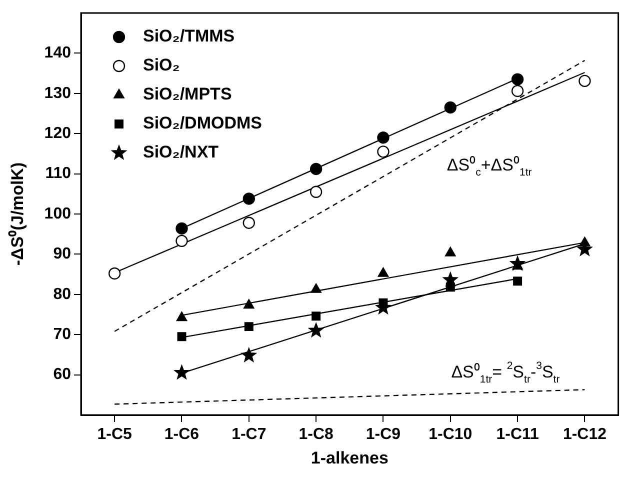 The image size is (625, 477). Describe the element at coordinates (62, 375) in the screenshot. I see `y-tick-label: 60` at that location.